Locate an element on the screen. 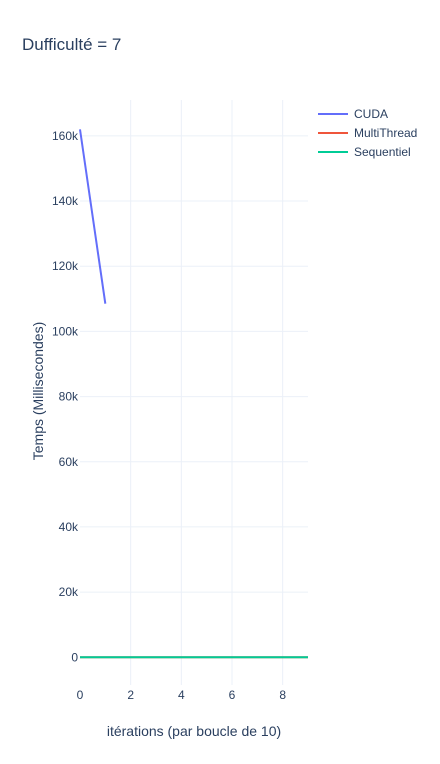 Image resolution: width=440 pixels, height=764 pixels. x-tick-label: 8 is located at coordinates (282, 695).